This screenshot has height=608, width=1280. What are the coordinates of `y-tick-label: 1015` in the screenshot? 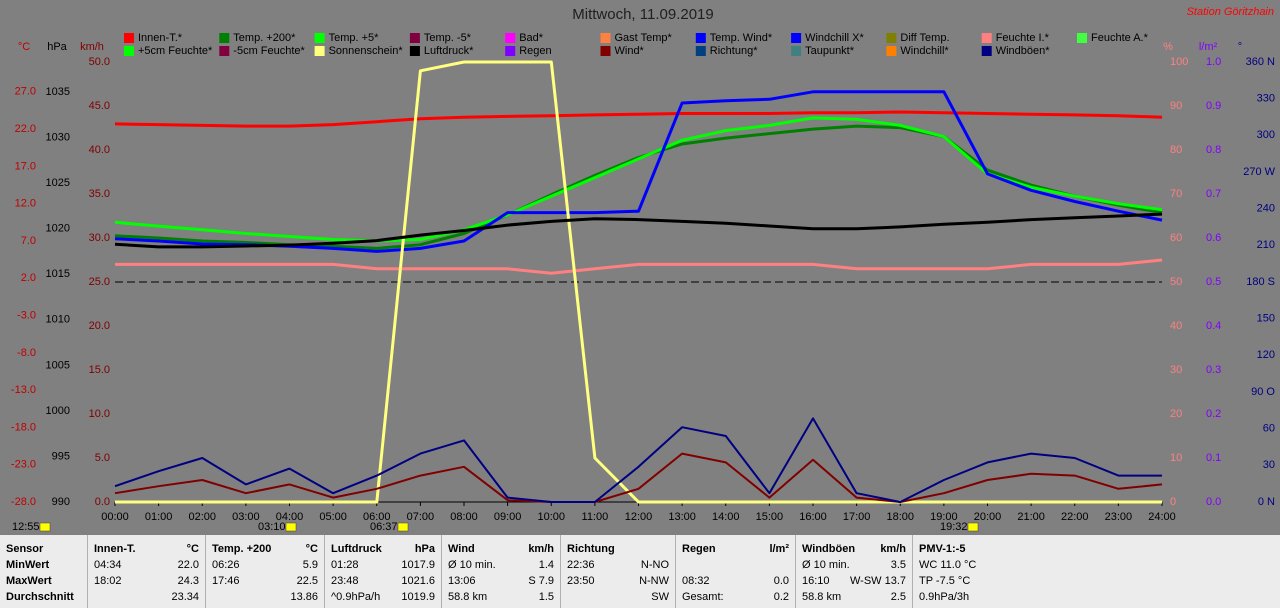 It's located at (58, 274).